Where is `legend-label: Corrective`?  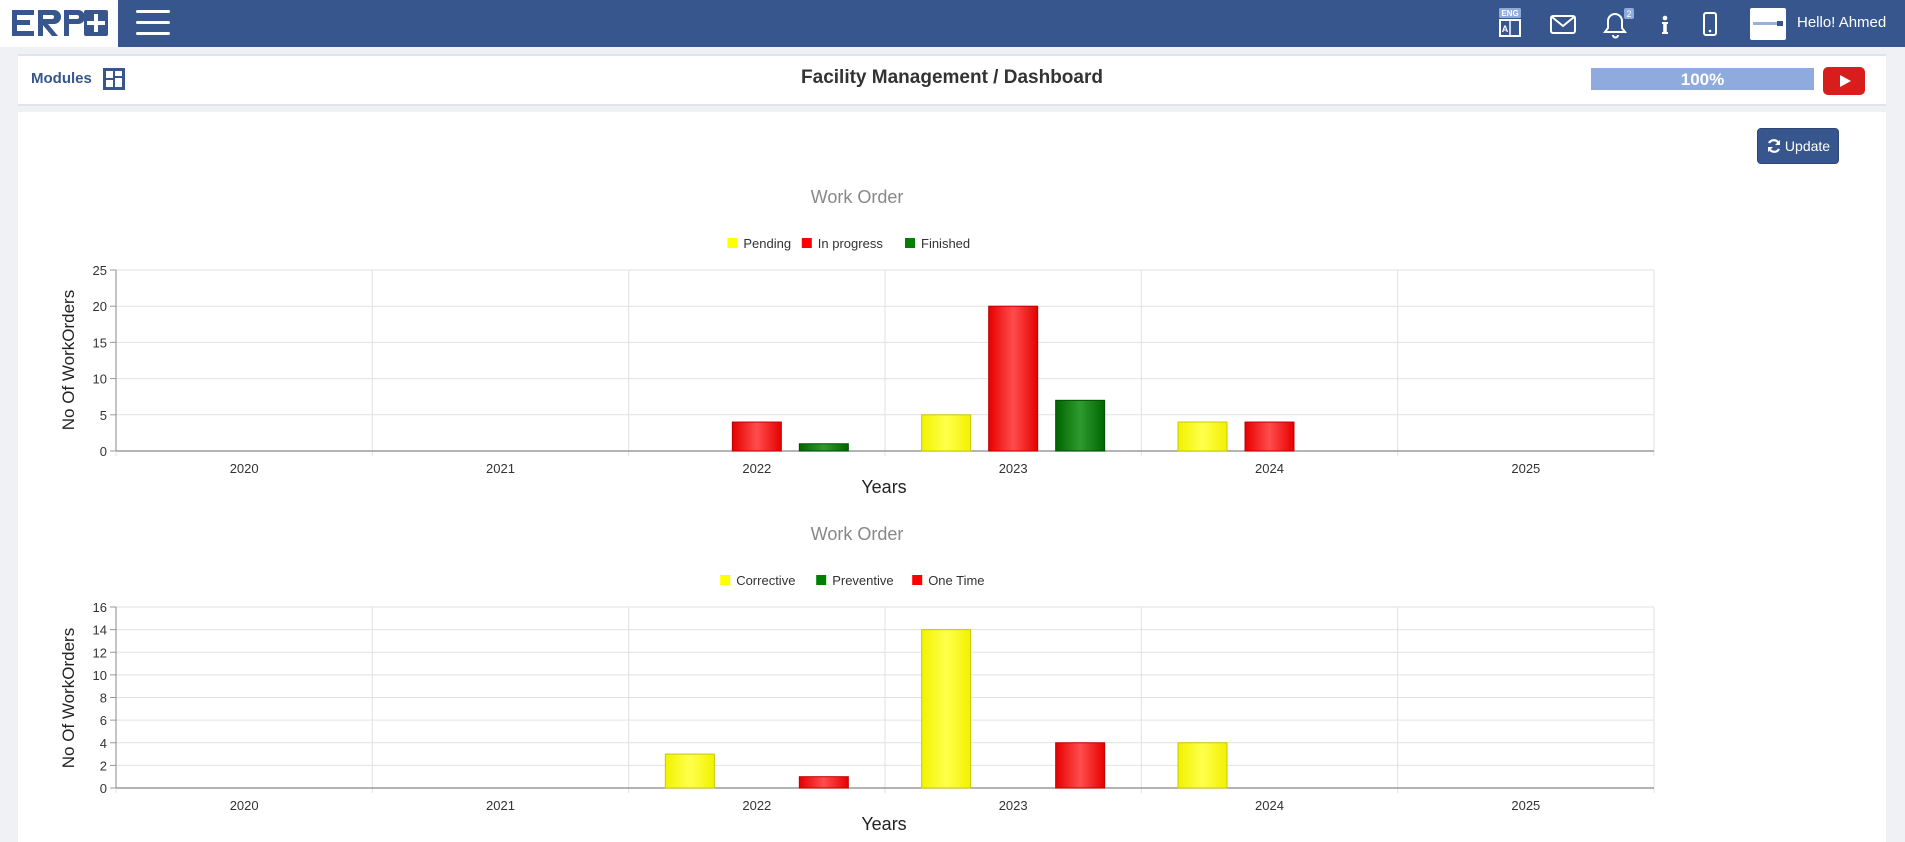
legend-label: Corrective is located at coordinates (765, 580).